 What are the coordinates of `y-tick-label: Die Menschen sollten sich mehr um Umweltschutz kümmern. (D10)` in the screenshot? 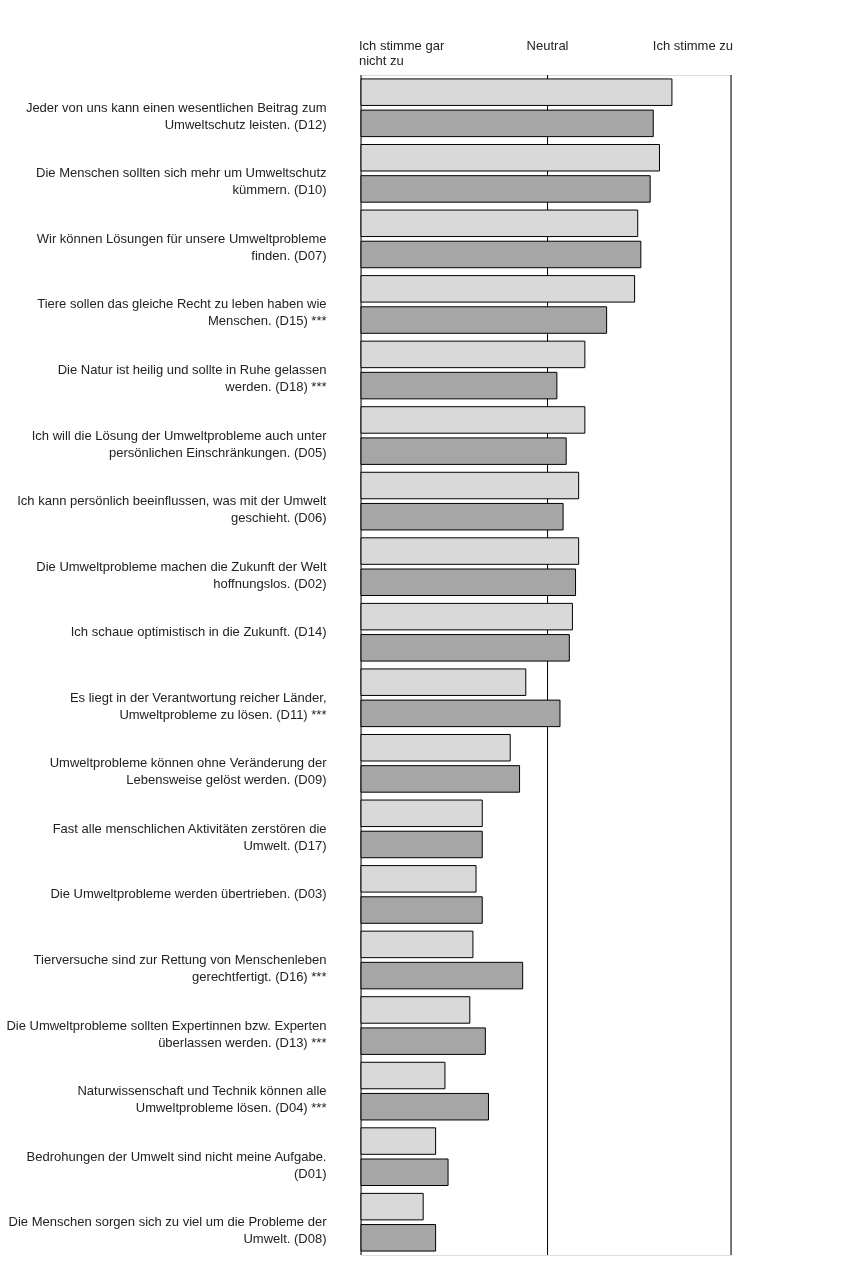 It's located at (181, 181).